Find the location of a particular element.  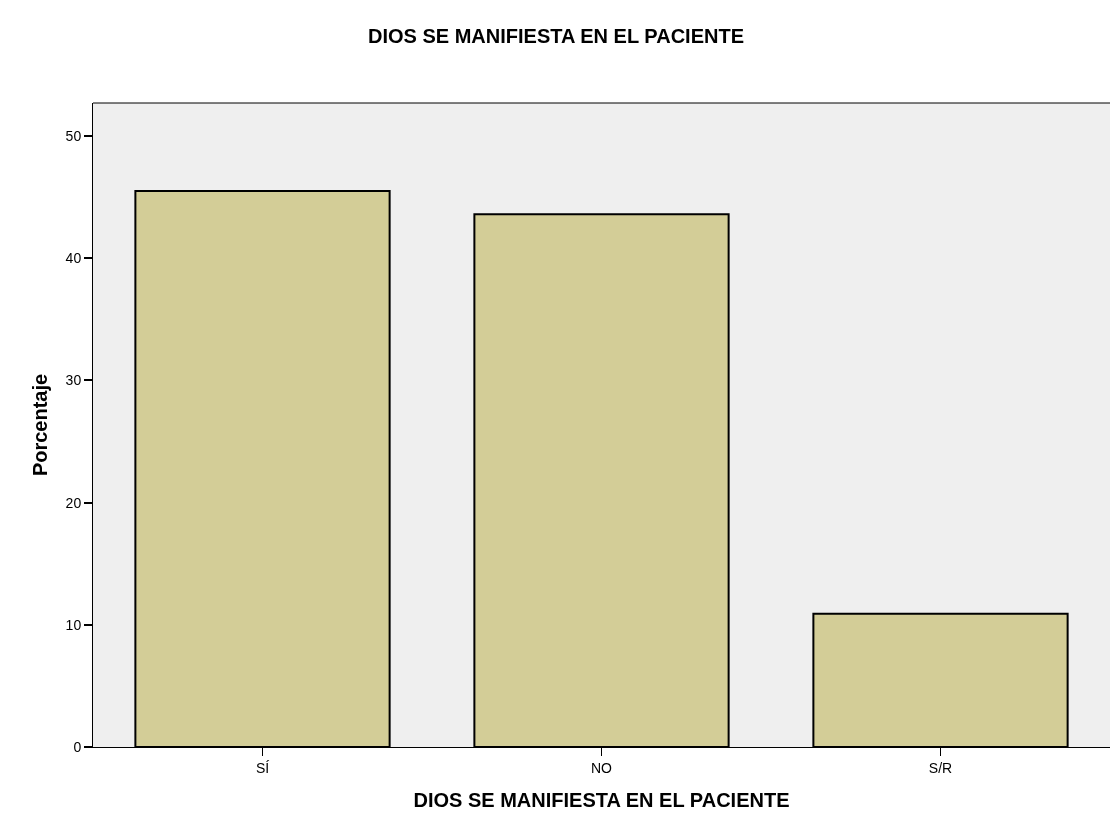

y-tick-label: 10 is located at coordinates (73, 624).